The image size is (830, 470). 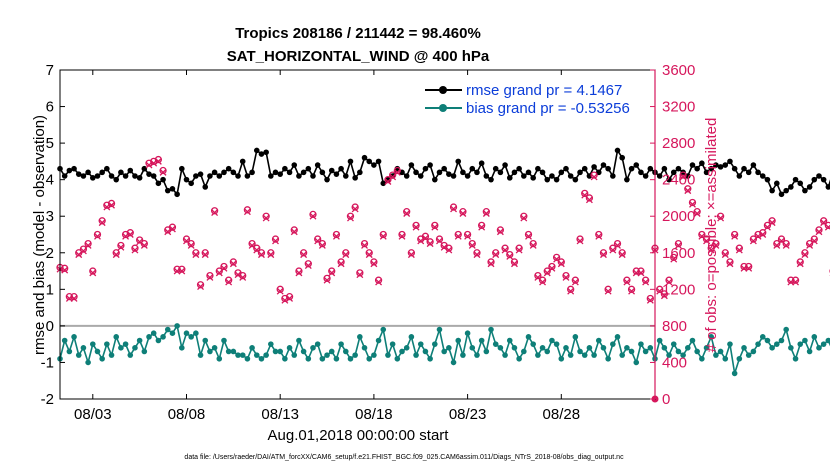 What do you see at coordinates (678, 180) in the screenshot?
I see `y-right-tick-label: 2400` at bounding box center [678, 180].